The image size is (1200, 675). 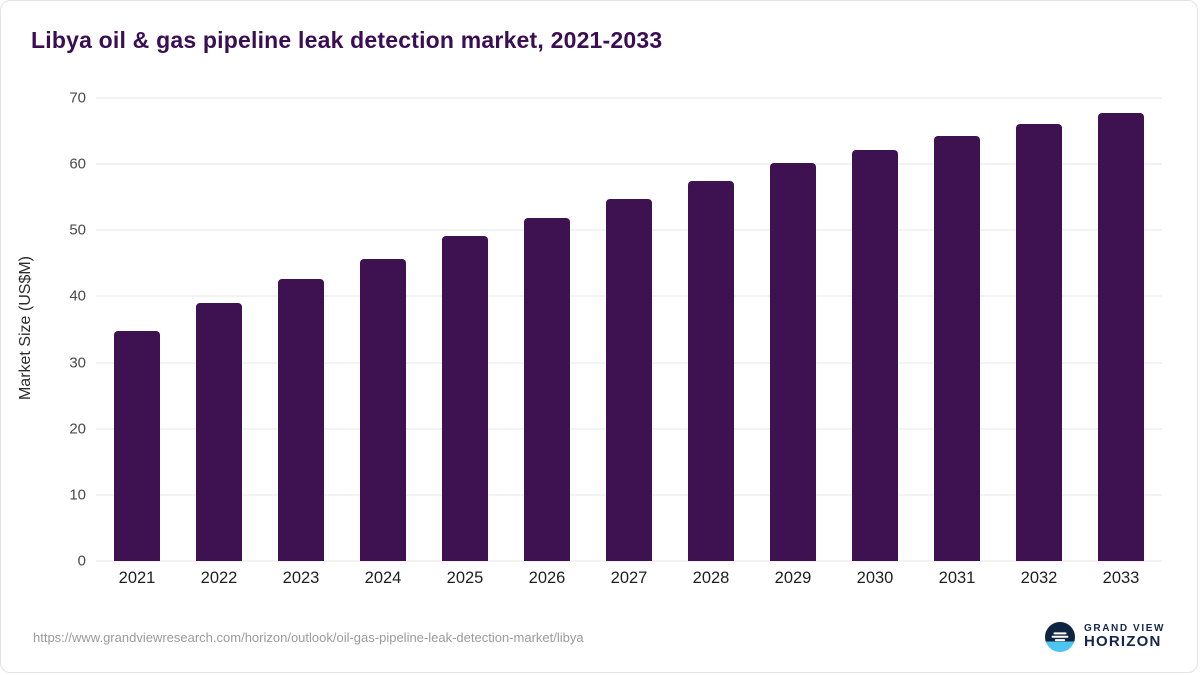 I want to click on x-tick-label: 2033, so click(x=1121, y=578).